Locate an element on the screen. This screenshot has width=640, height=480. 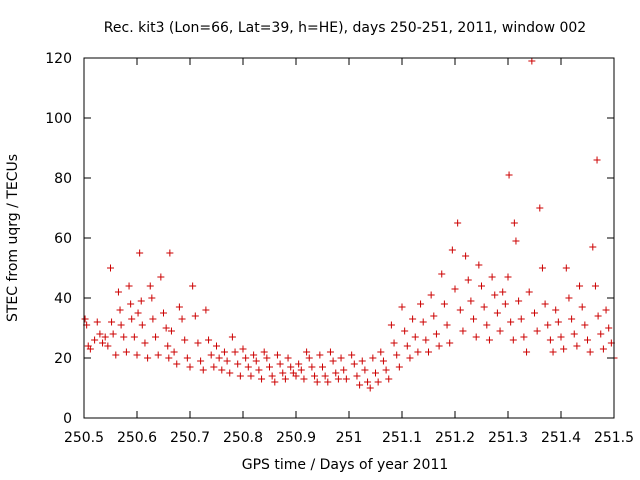
x-tick-label: 251.2 is located at coordinates (455, 438).